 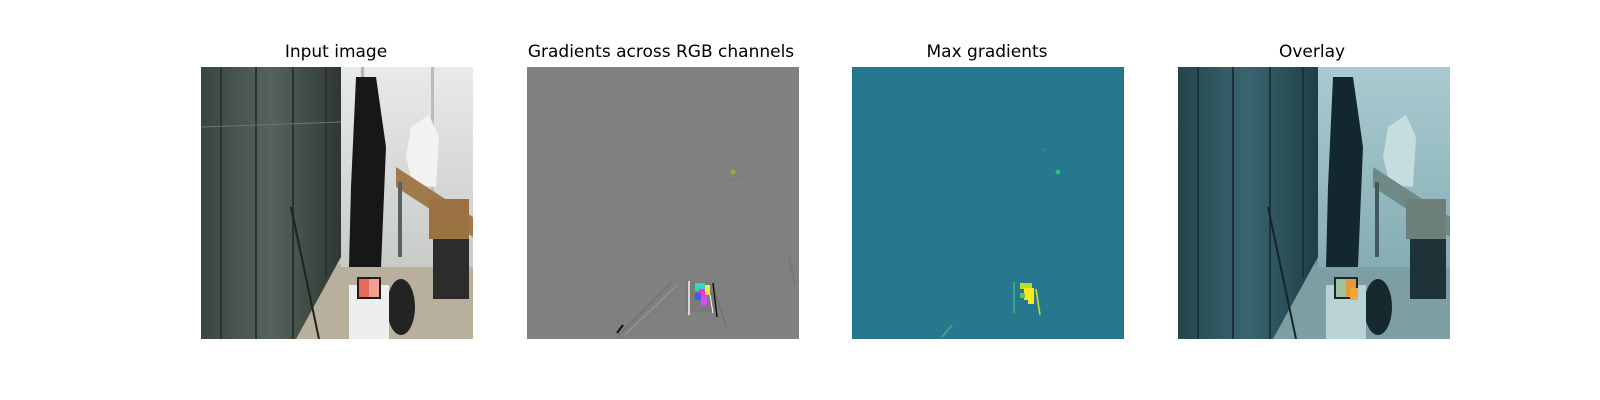 What do you see at coordinates (988, 203) in the screenshot?
I see `max-gradients-image` at bounding box center [988, 203].